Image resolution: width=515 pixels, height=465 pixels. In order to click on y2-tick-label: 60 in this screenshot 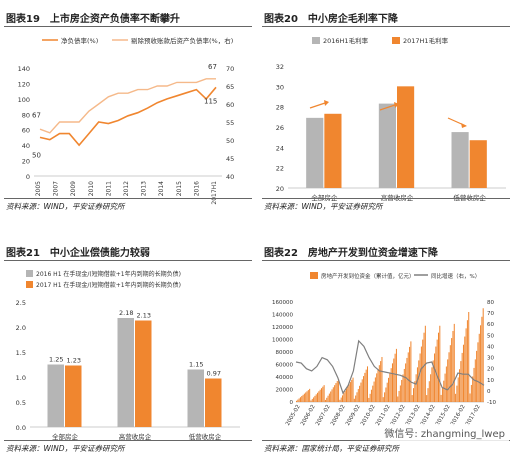, I will do `click(230, 105)`.